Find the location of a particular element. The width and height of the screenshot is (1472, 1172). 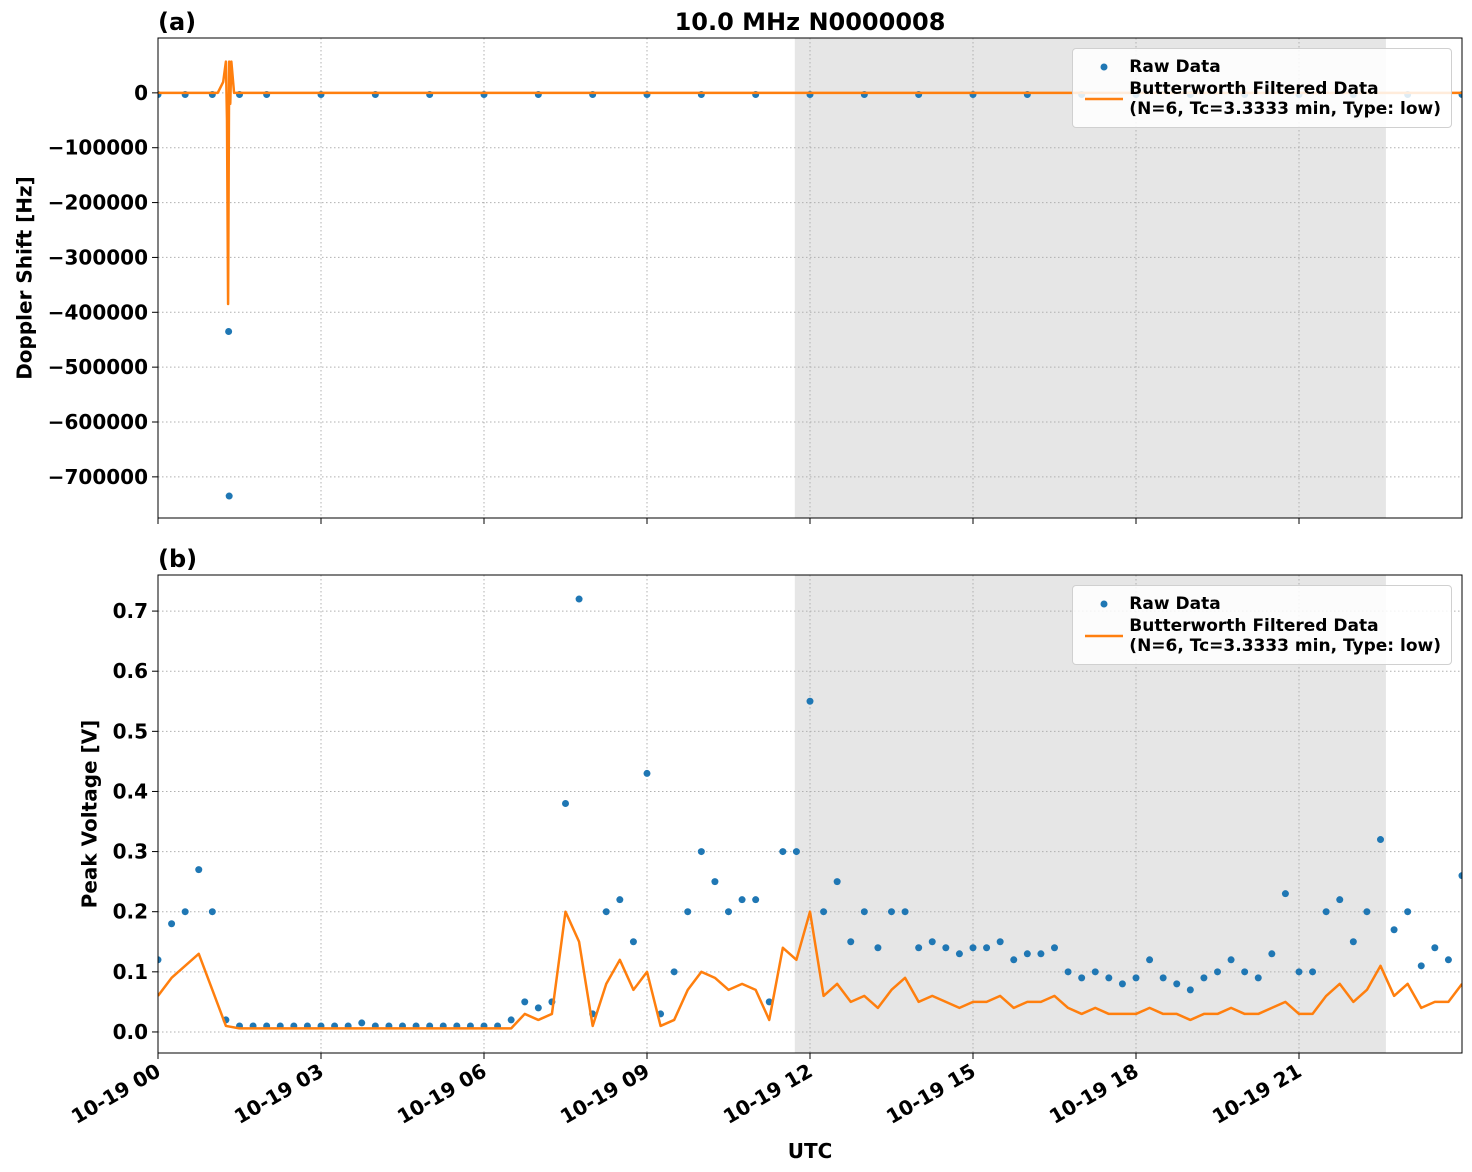

x-tick-label: 10-19 00 is located at coordinates (116, 1094).